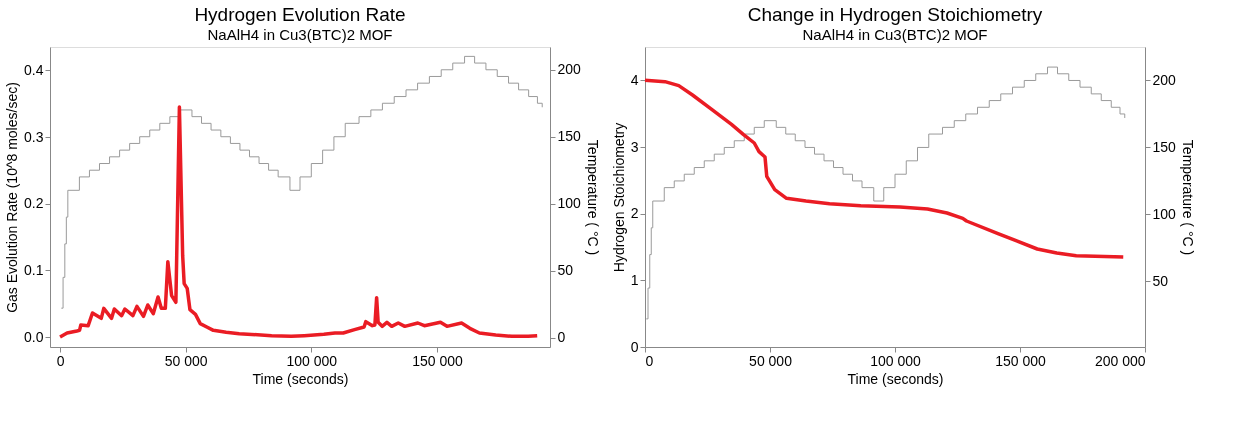  I want to click on y2-tick-label: 0, so click(561, 337).